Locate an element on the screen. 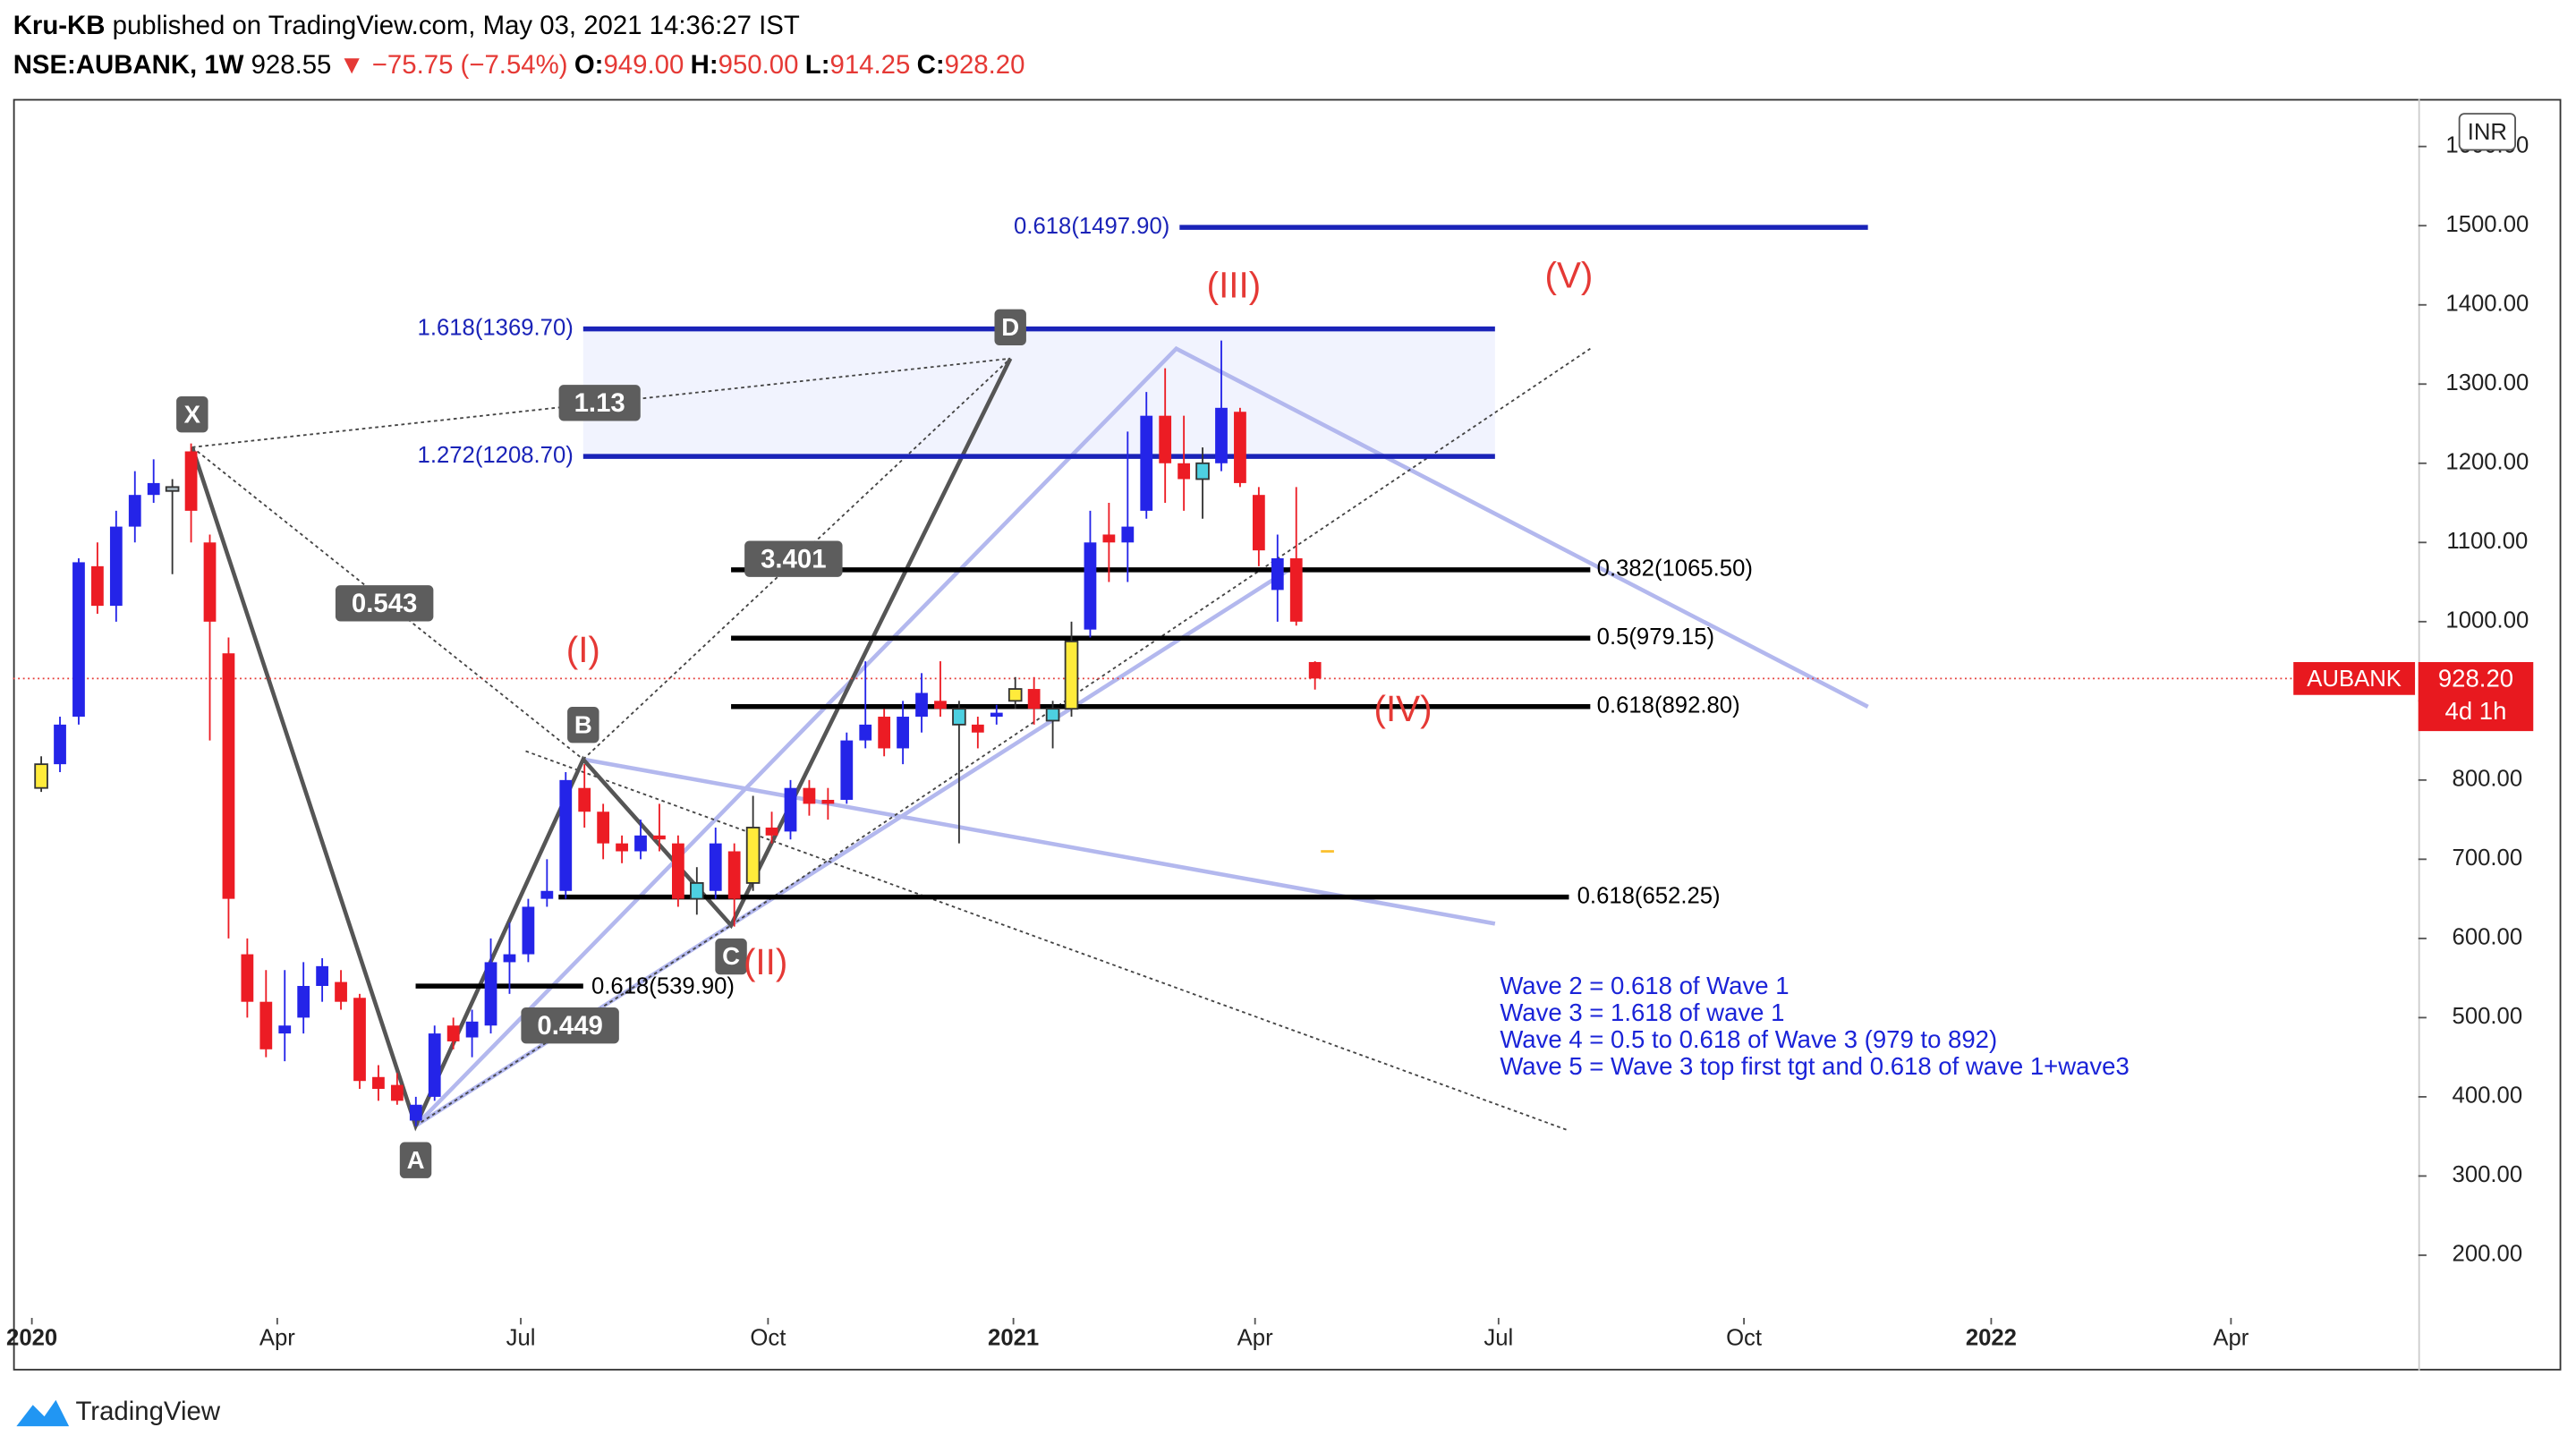  ohlc-key: C: is located at coordinates (931, 65).